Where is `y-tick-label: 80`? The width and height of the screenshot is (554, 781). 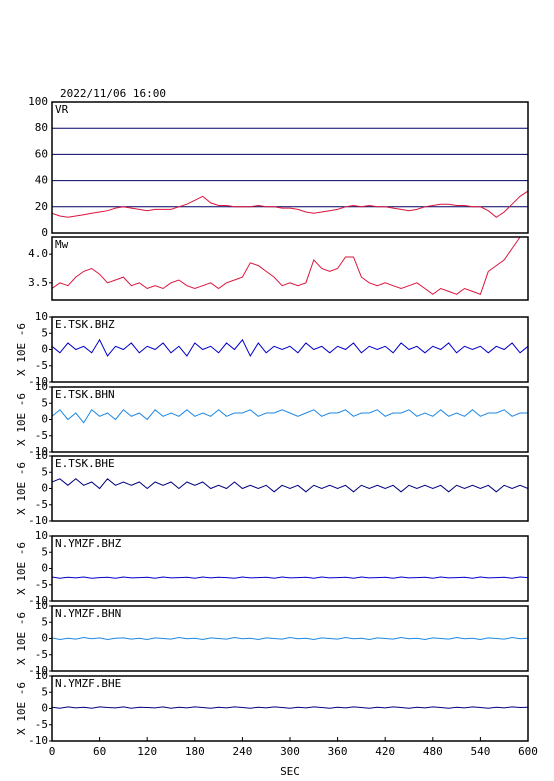 y-tick-label: 80 is located at coordinates (41, 127).